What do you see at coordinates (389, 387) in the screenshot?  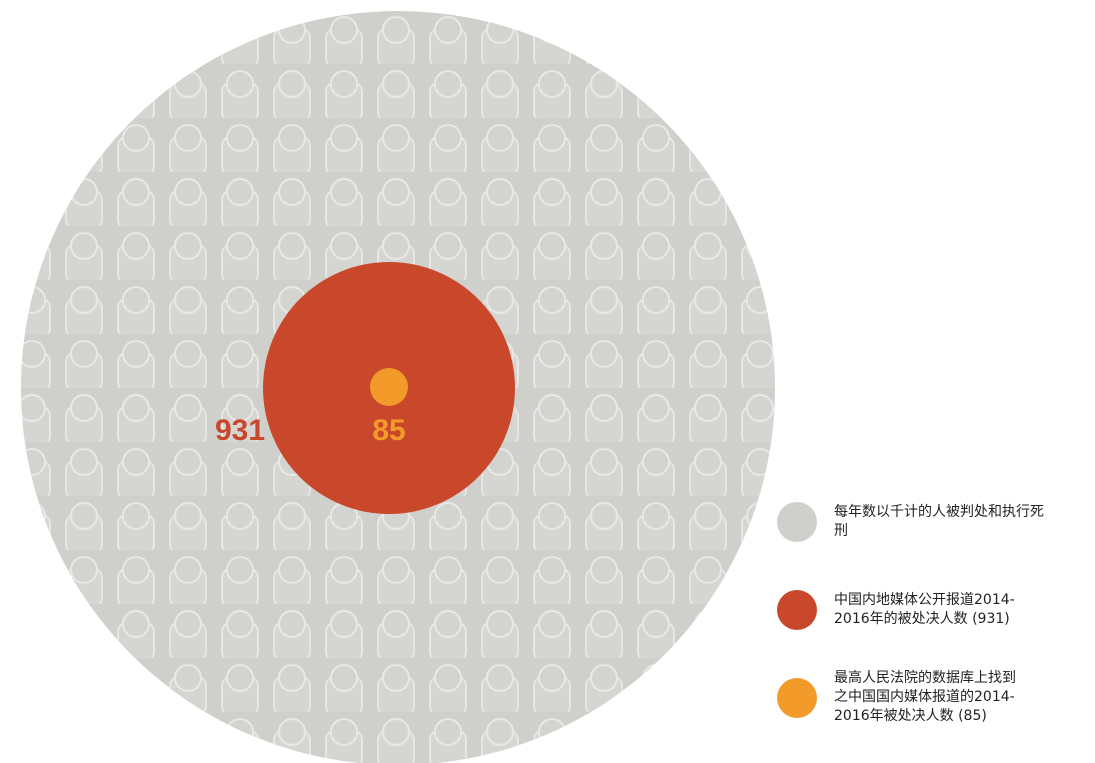 I see `circle` at bounding box center [389, 387].